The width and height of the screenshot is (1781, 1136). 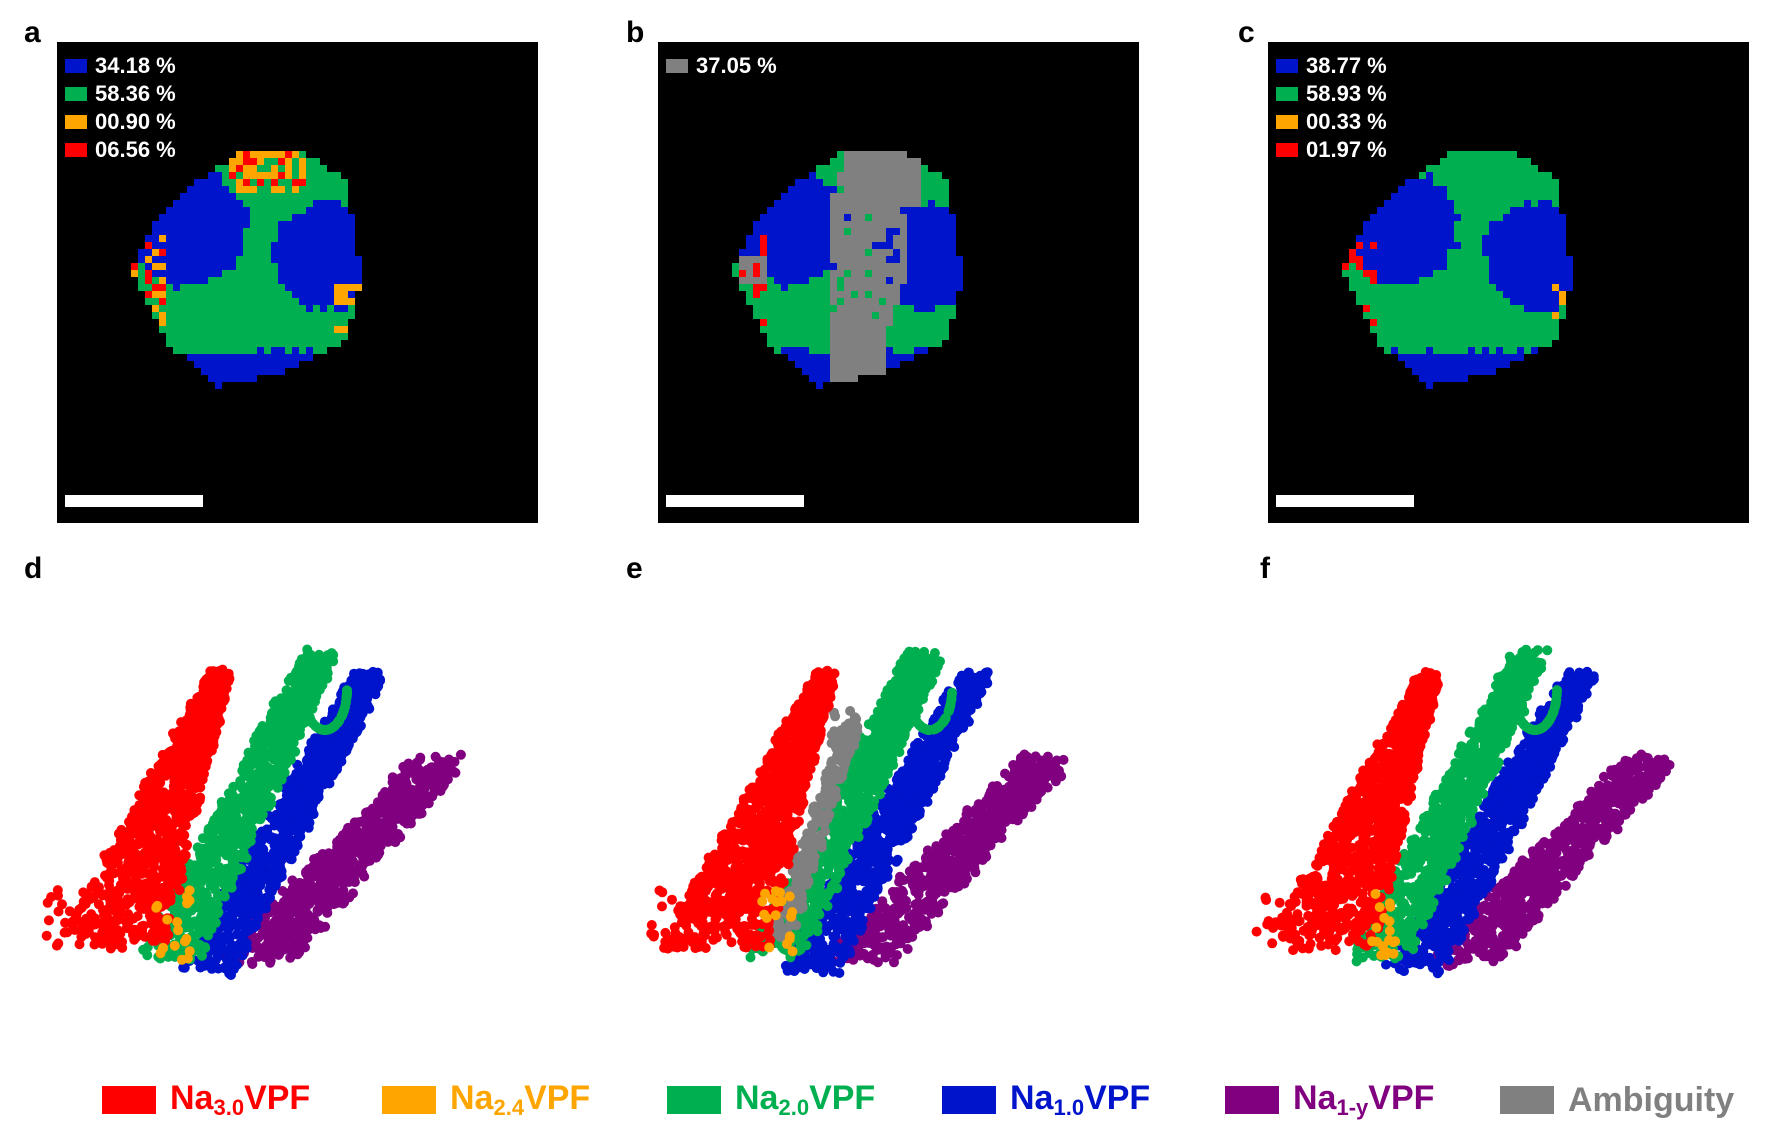 I want to click on legend-entry: 06.56 %, so click(x=120, y=150).